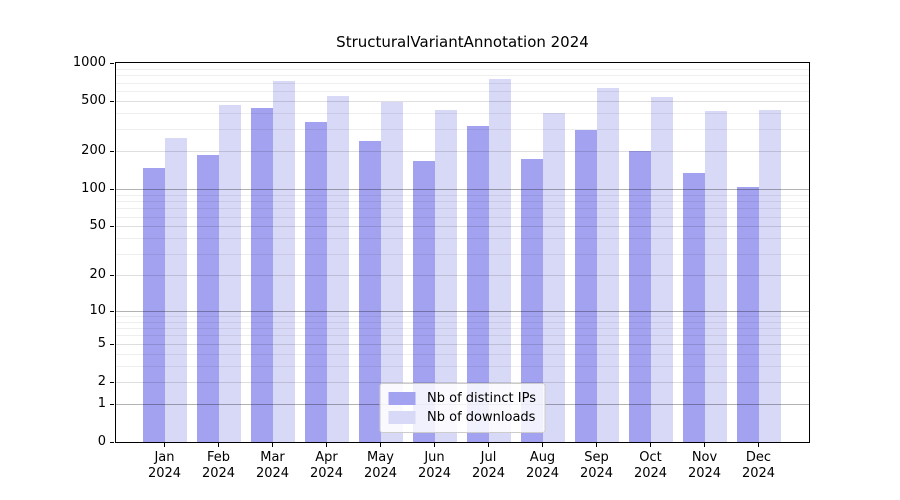  Describe the element at coordinates (607, 265) in the screenshot. I see `bar-downloads-sep` at that location.